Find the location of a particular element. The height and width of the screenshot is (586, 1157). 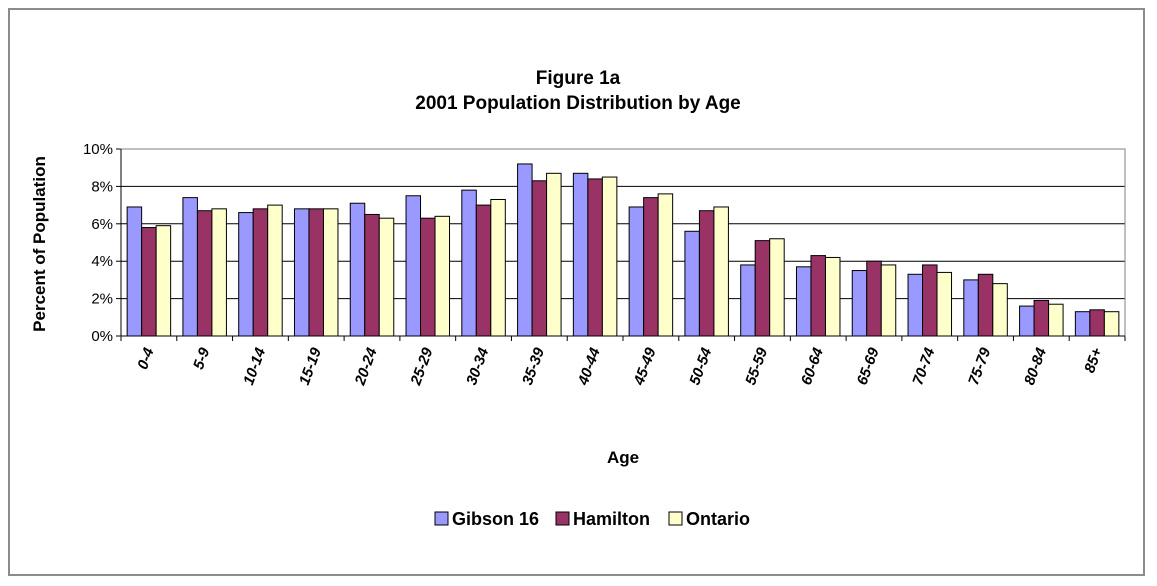

x-tick-label: 65-69 is located at coordinates (868, 366).